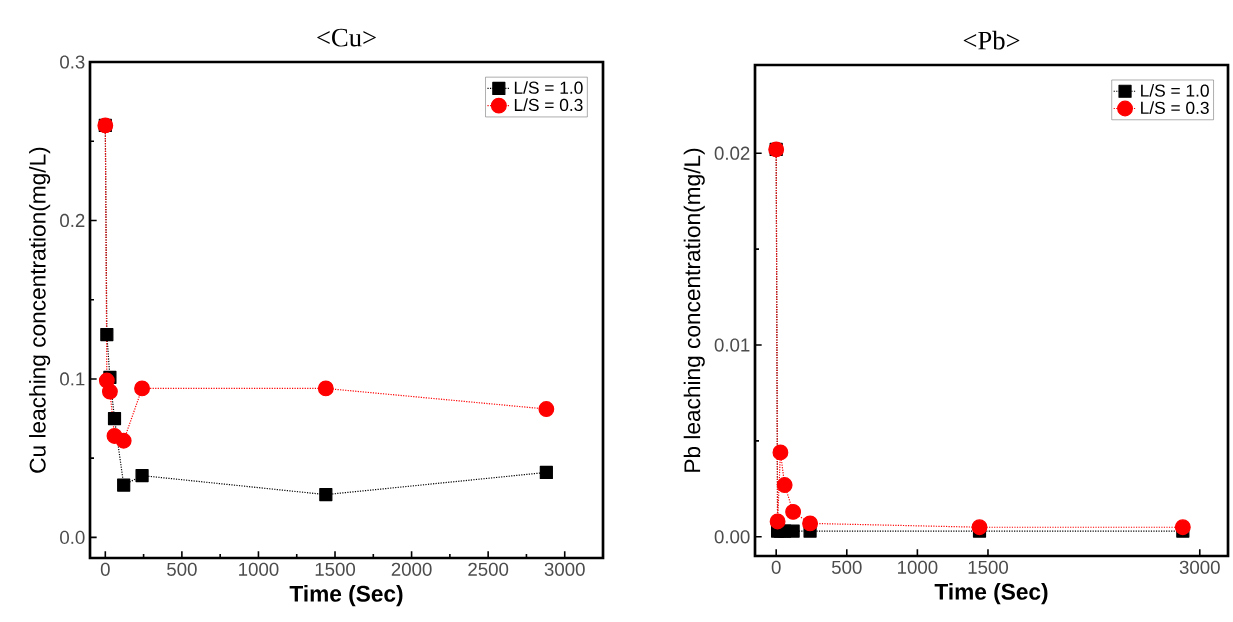 The image size is (1233, 622). I want to click on y-tick-label: 0.01, so click(732, 345).